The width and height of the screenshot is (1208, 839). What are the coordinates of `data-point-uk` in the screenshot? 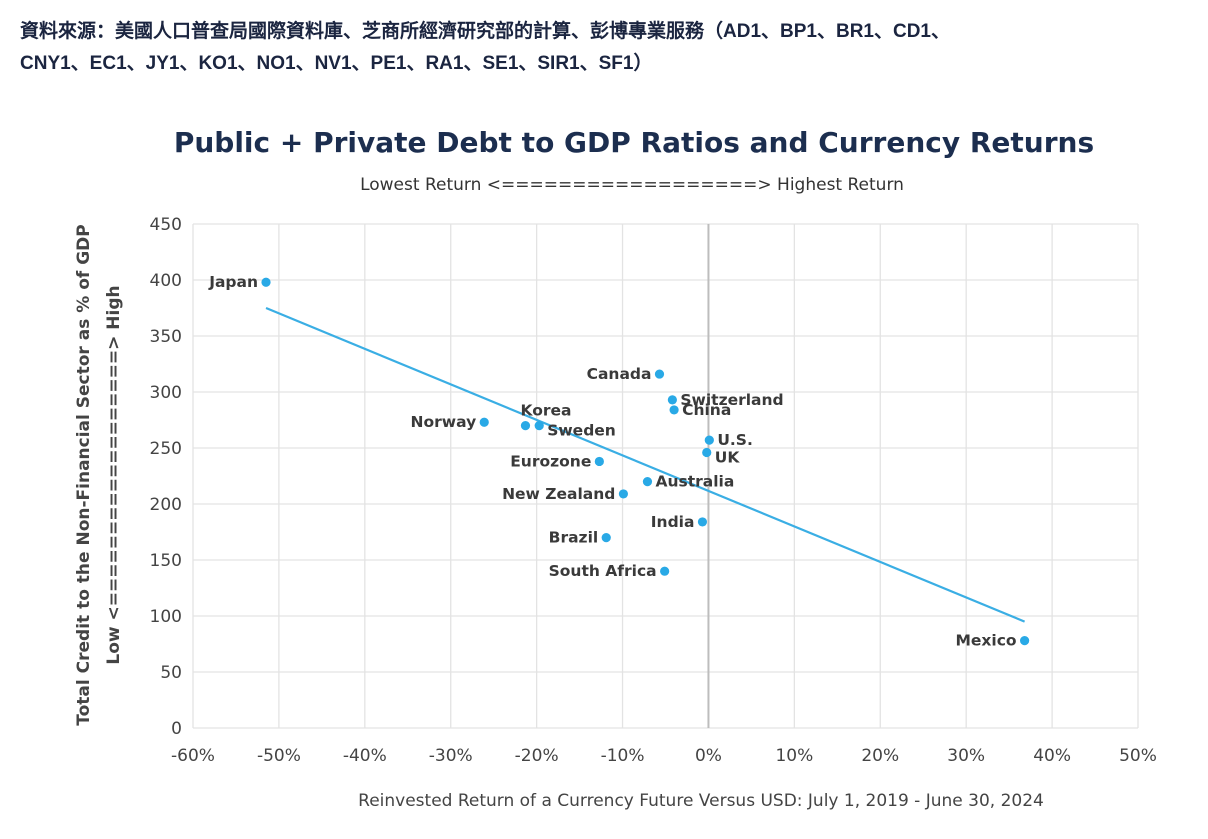 It's located at (707, 452).